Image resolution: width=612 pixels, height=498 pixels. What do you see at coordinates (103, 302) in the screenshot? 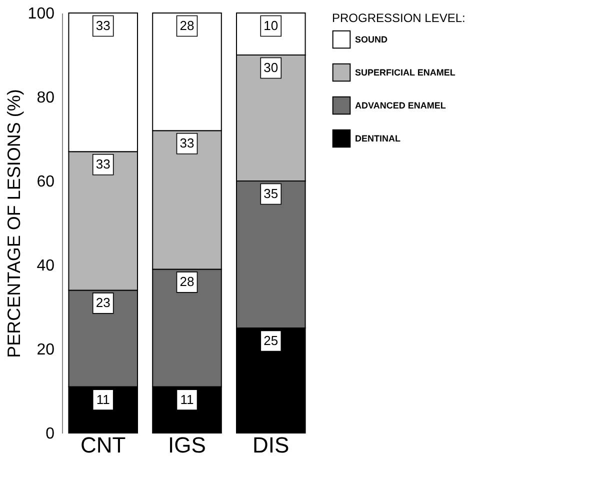
I see `data-label: 23` at bounding box center [103, 302].